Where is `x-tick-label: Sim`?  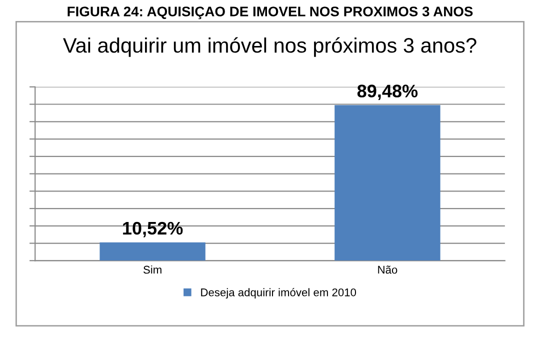
x-tick-label: Sim is located at coordinates (152, 270).